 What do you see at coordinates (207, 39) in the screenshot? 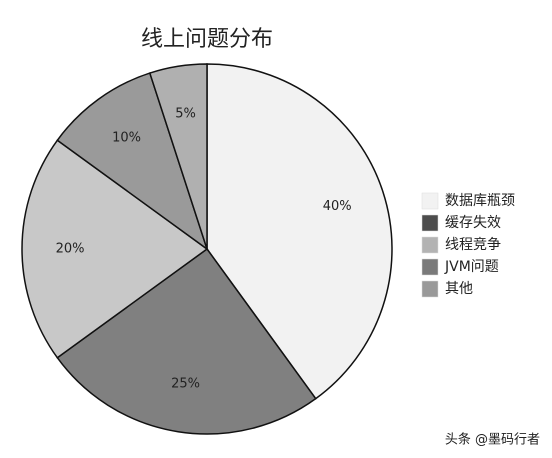
I see `chart-title: 线上问题分布` at bounding box center [207, 39].